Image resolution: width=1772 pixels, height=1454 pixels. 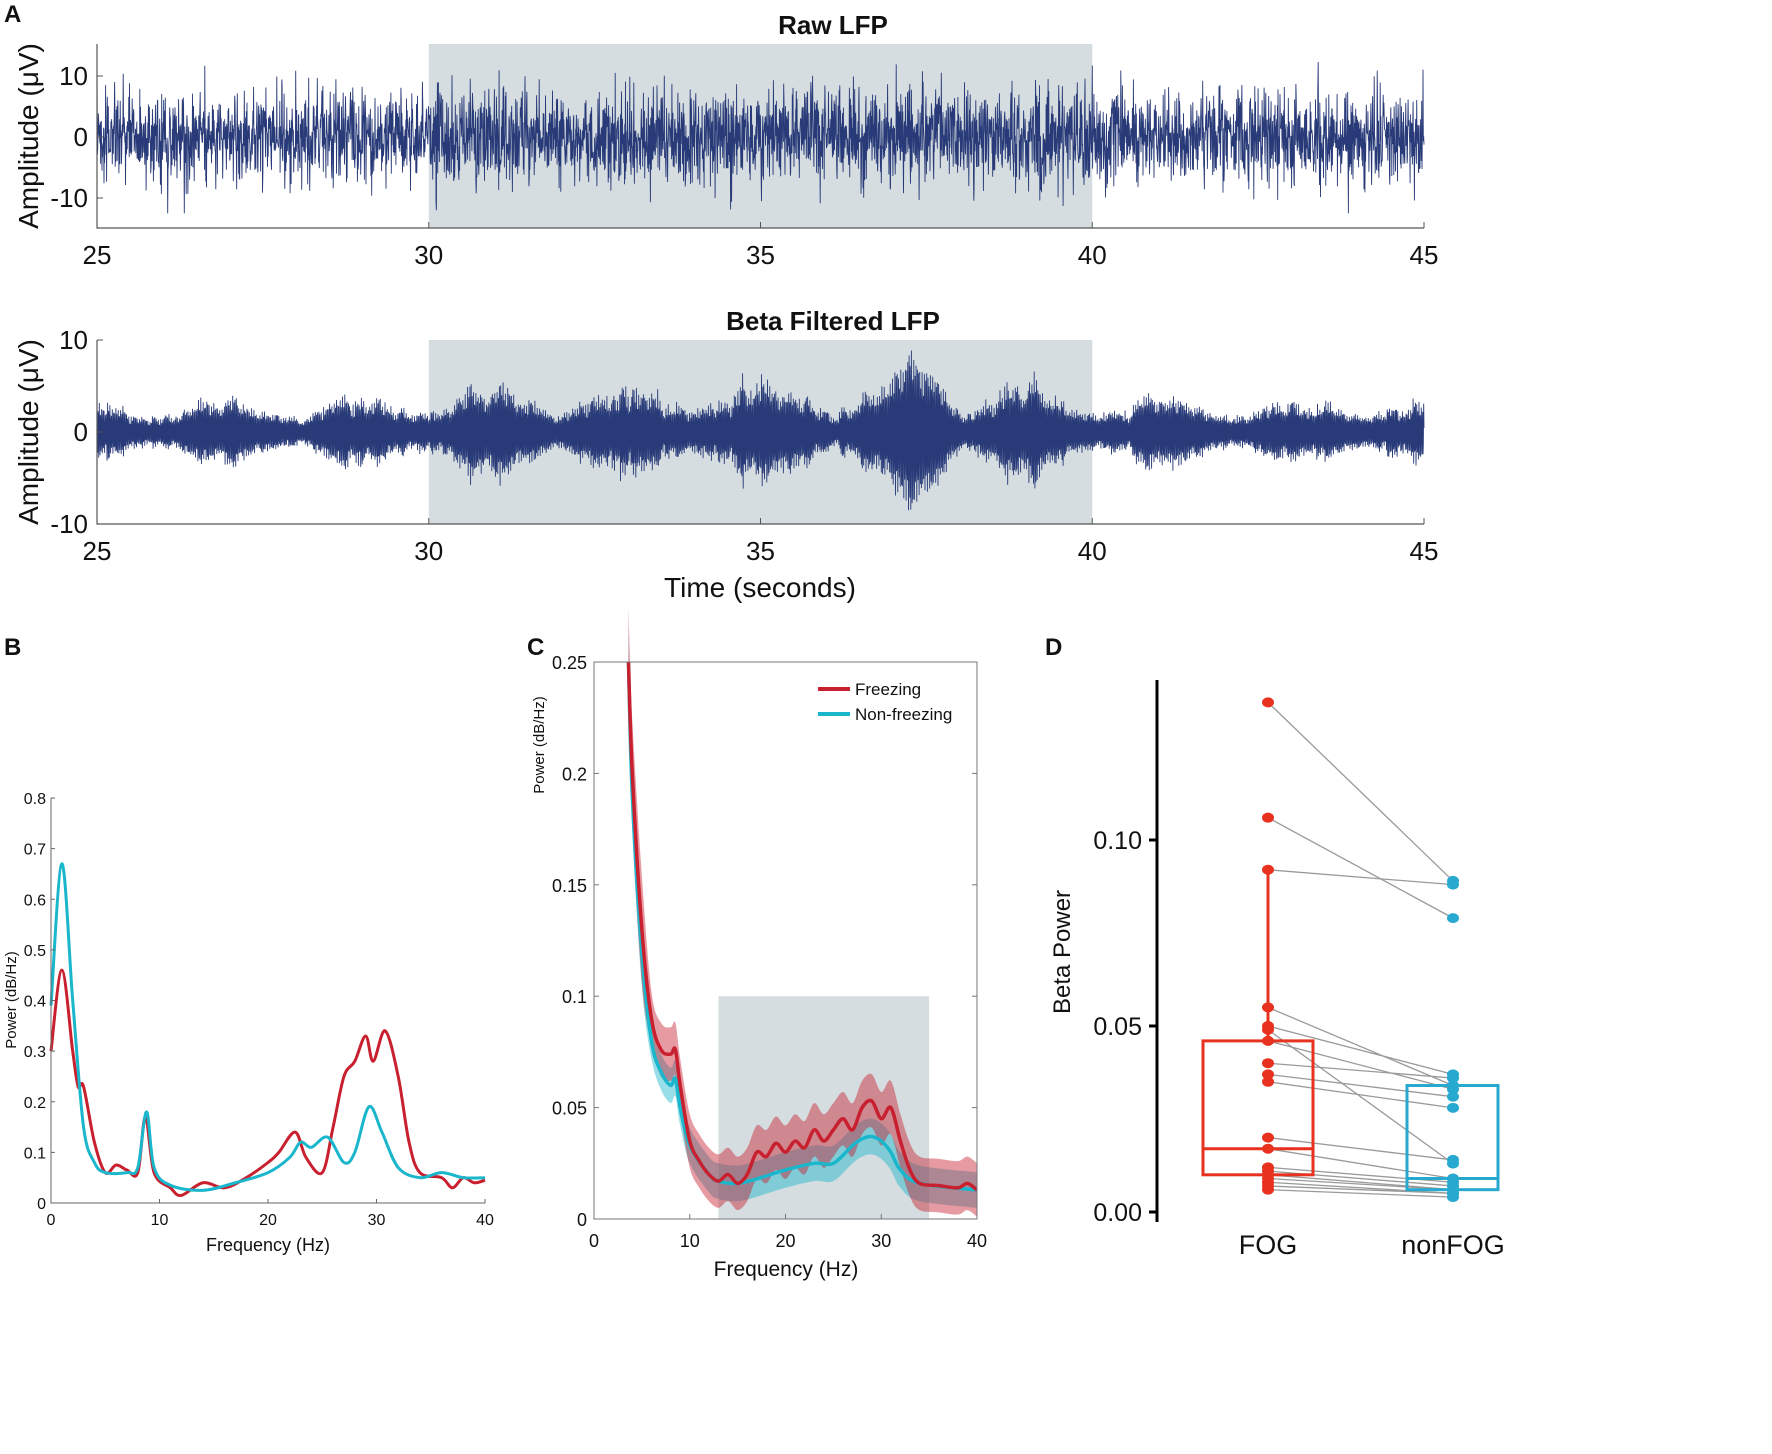 I want to click on panel-label-a: A, so click(x=12, y=14).